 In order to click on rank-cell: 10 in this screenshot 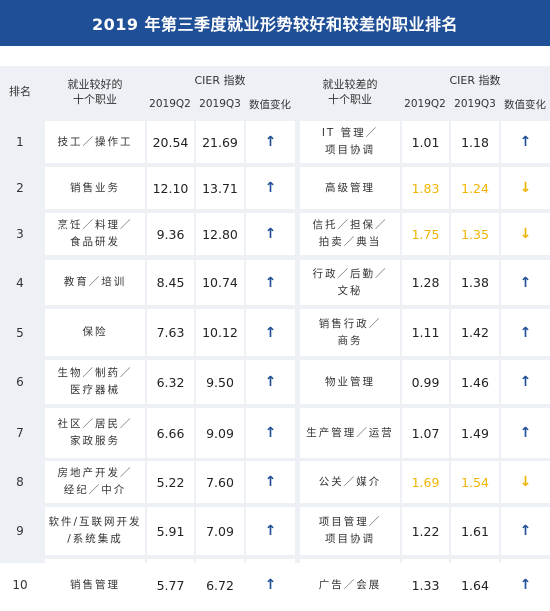, I will do `click(20, 585)`.